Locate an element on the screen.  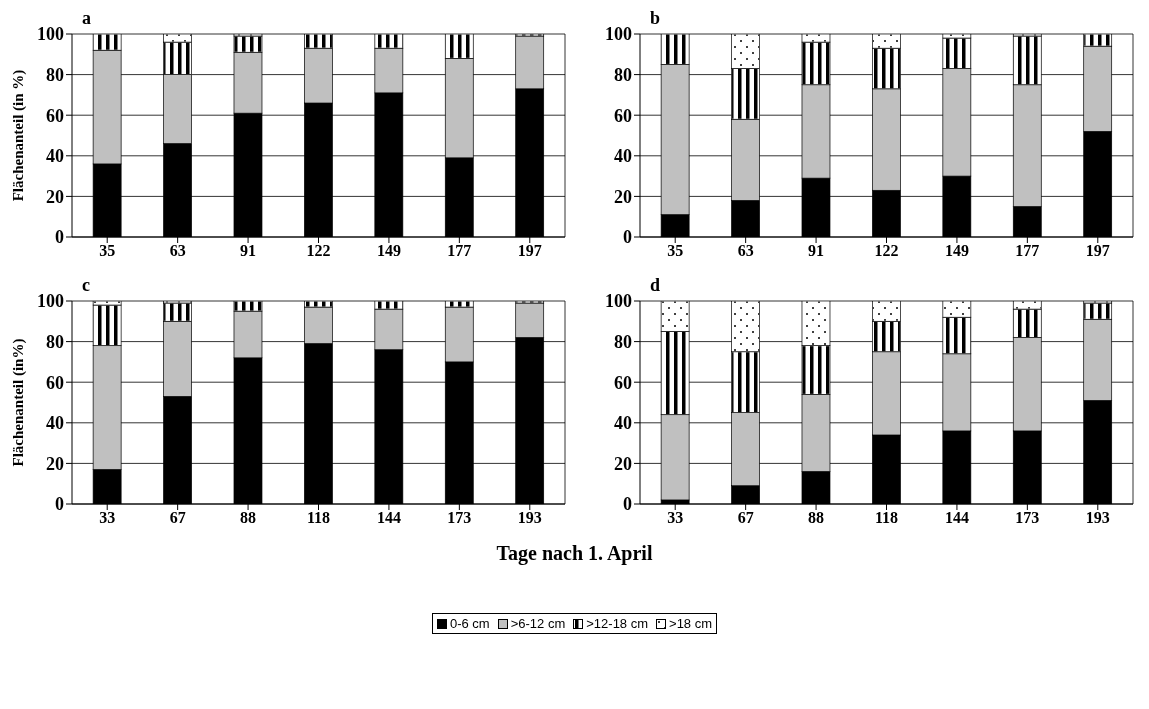
chart-title: c is located at coordinates (86, 285).